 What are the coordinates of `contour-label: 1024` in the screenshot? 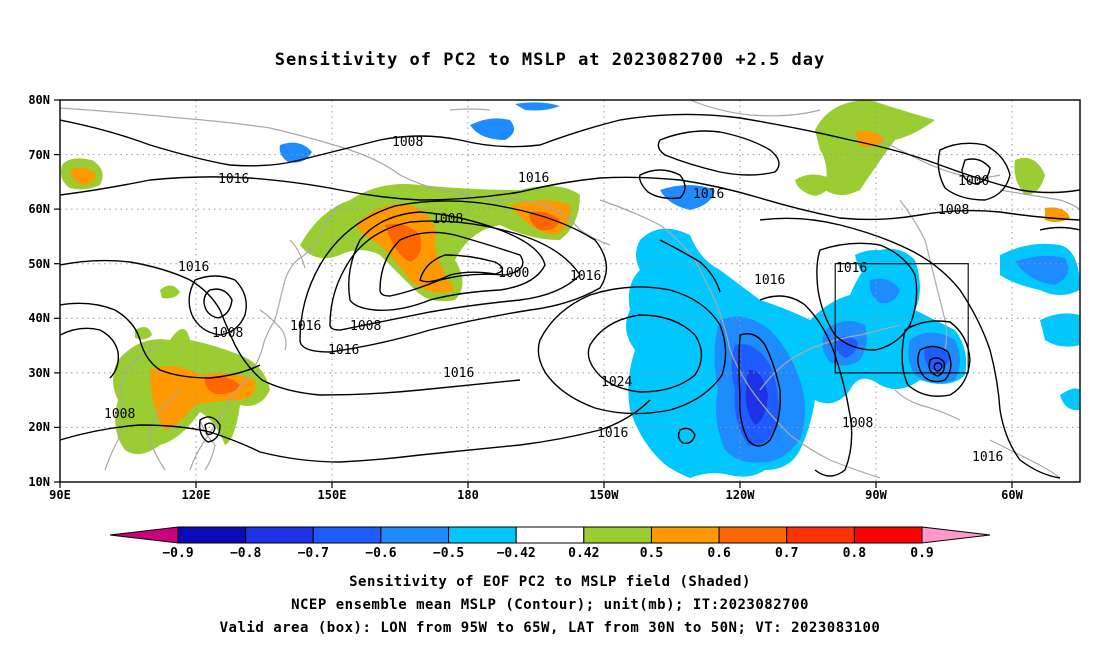 It's located at (616, 382).